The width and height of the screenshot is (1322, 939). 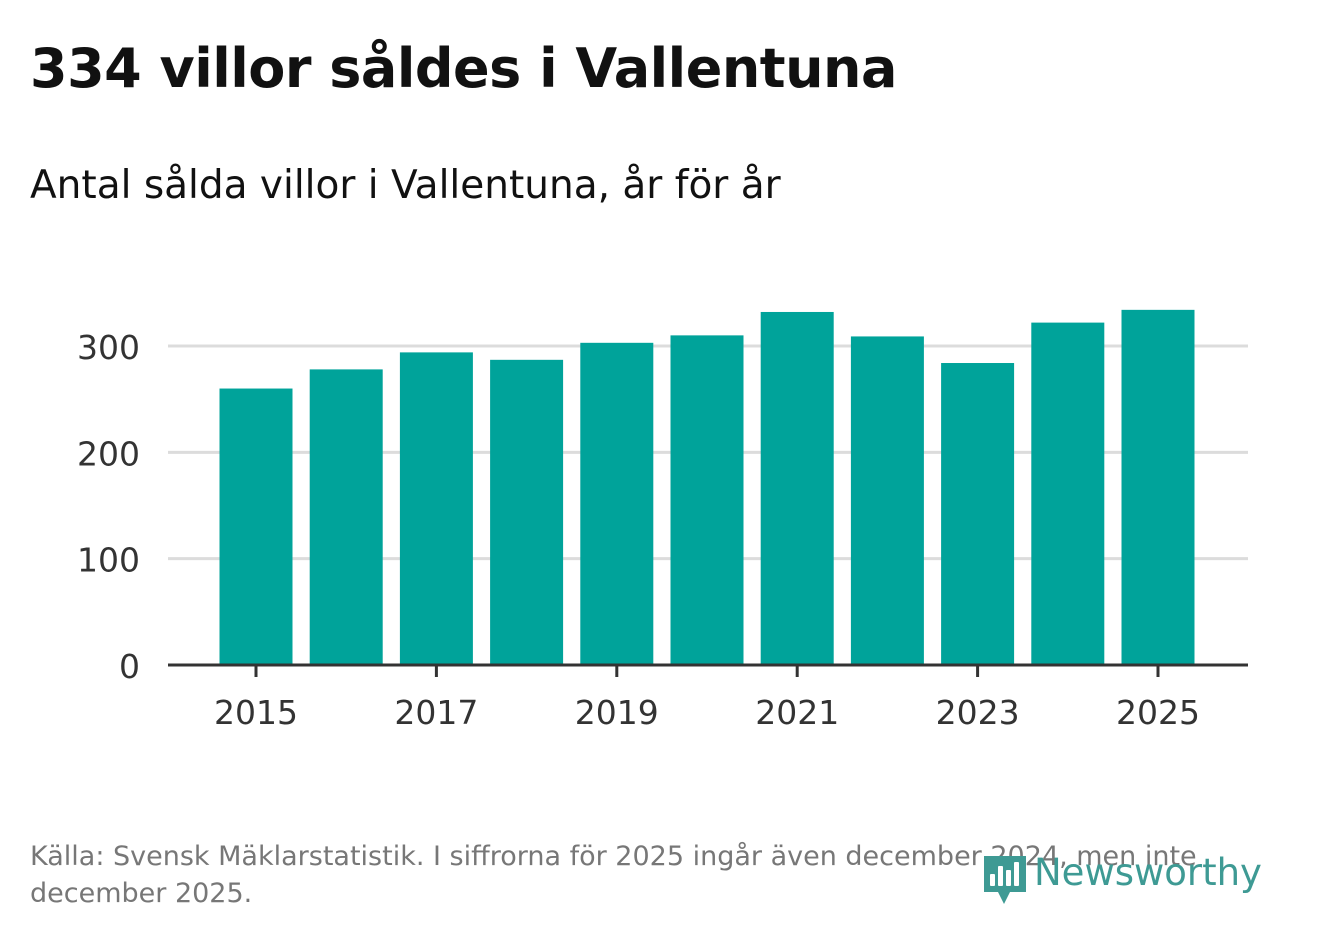 What do you see at coordinates (797, 488) in the screenshot?
I see `bar-2021` at bounding box center [797, 488].